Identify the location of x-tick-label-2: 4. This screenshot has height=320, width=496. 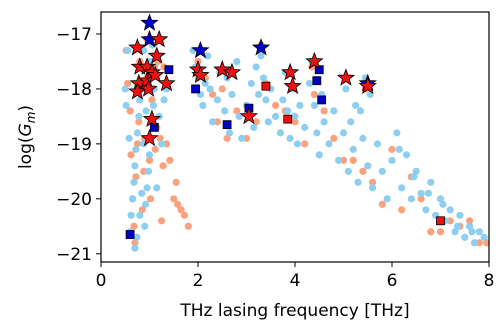
(295, 281).